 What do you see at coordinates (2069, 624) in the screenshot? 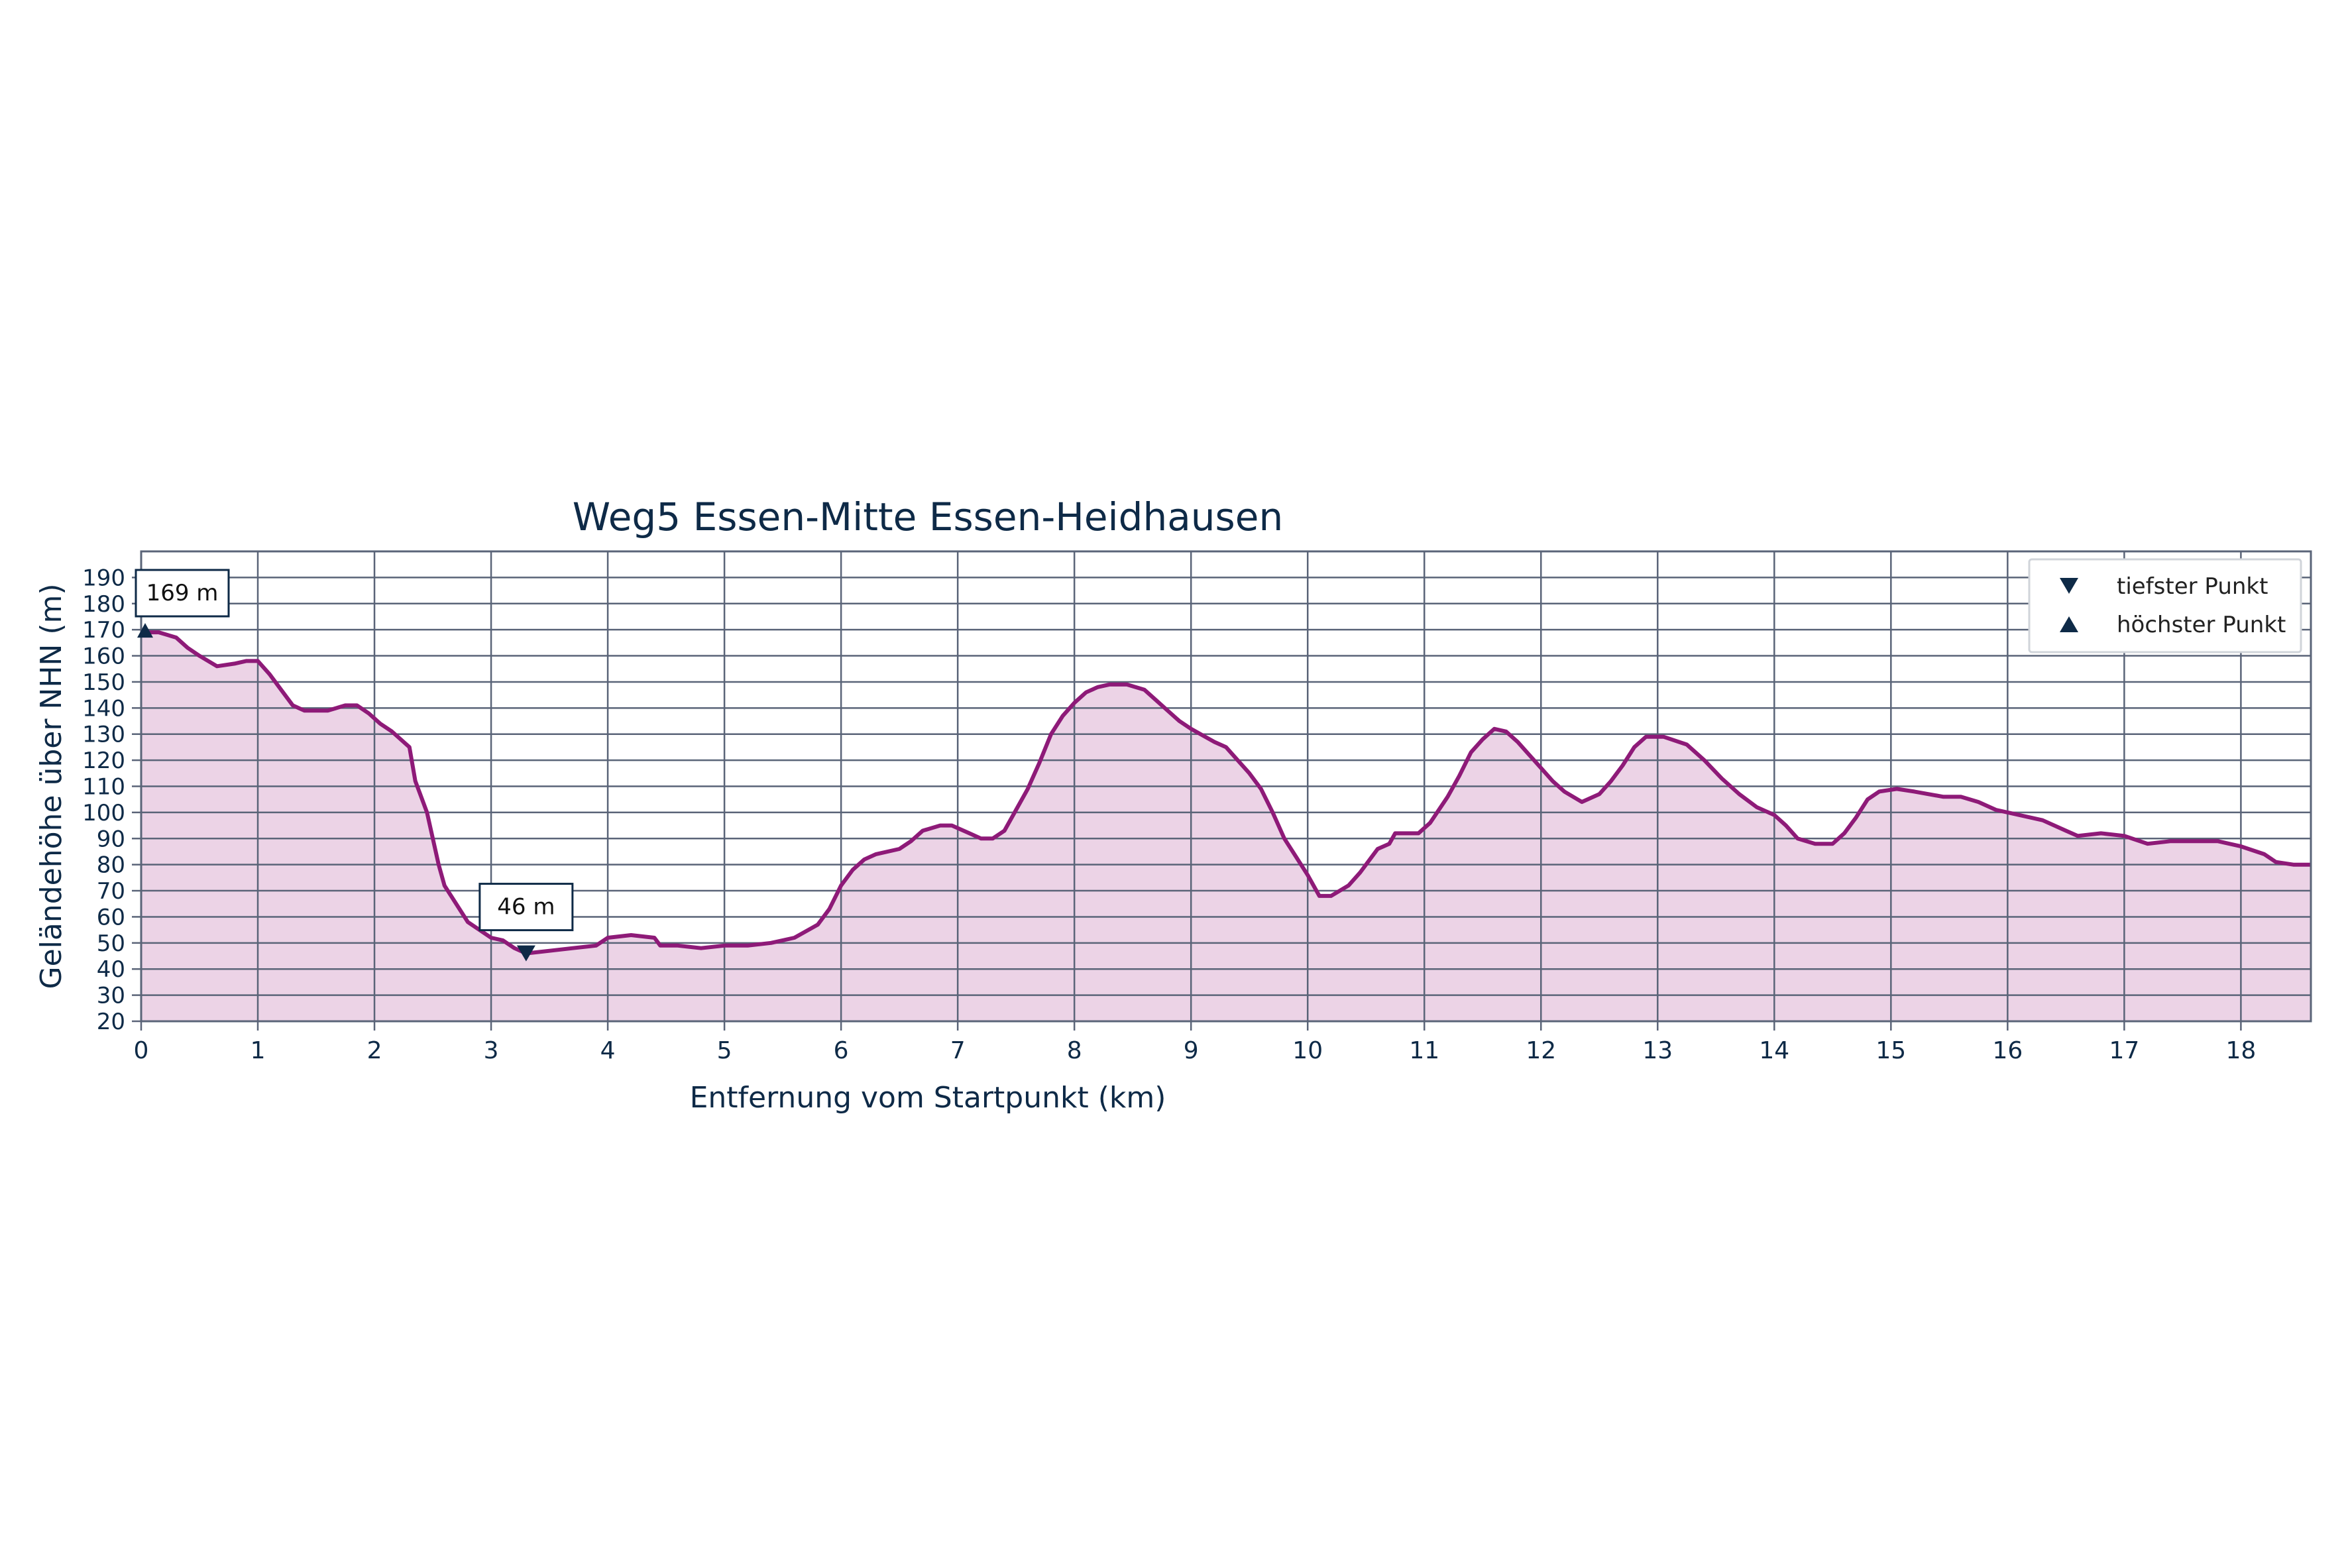
I see `legend-max-marker` at bounding box center [2069, 624].